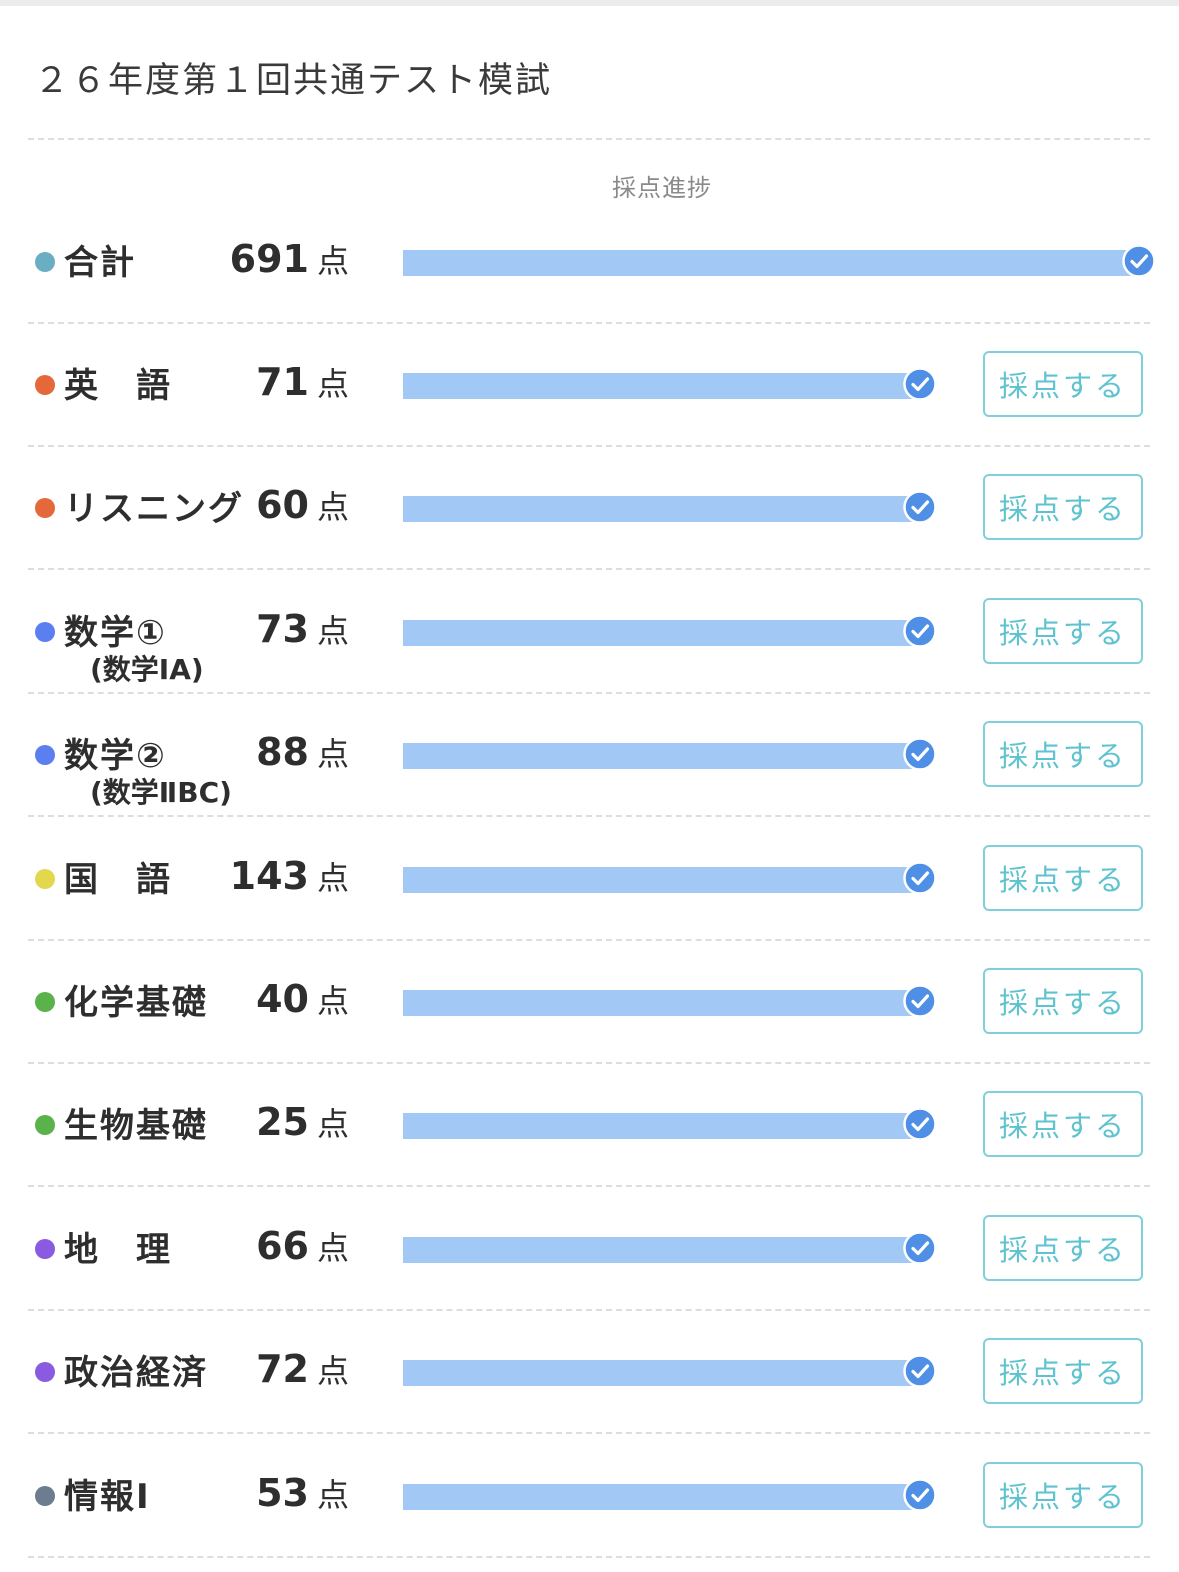 This screenshot has width=1179, height=1572. Describe the element at coordinates (147, 668) in the screenshot. I see `subject-subtitle: (数学ⅠA)` at that location.